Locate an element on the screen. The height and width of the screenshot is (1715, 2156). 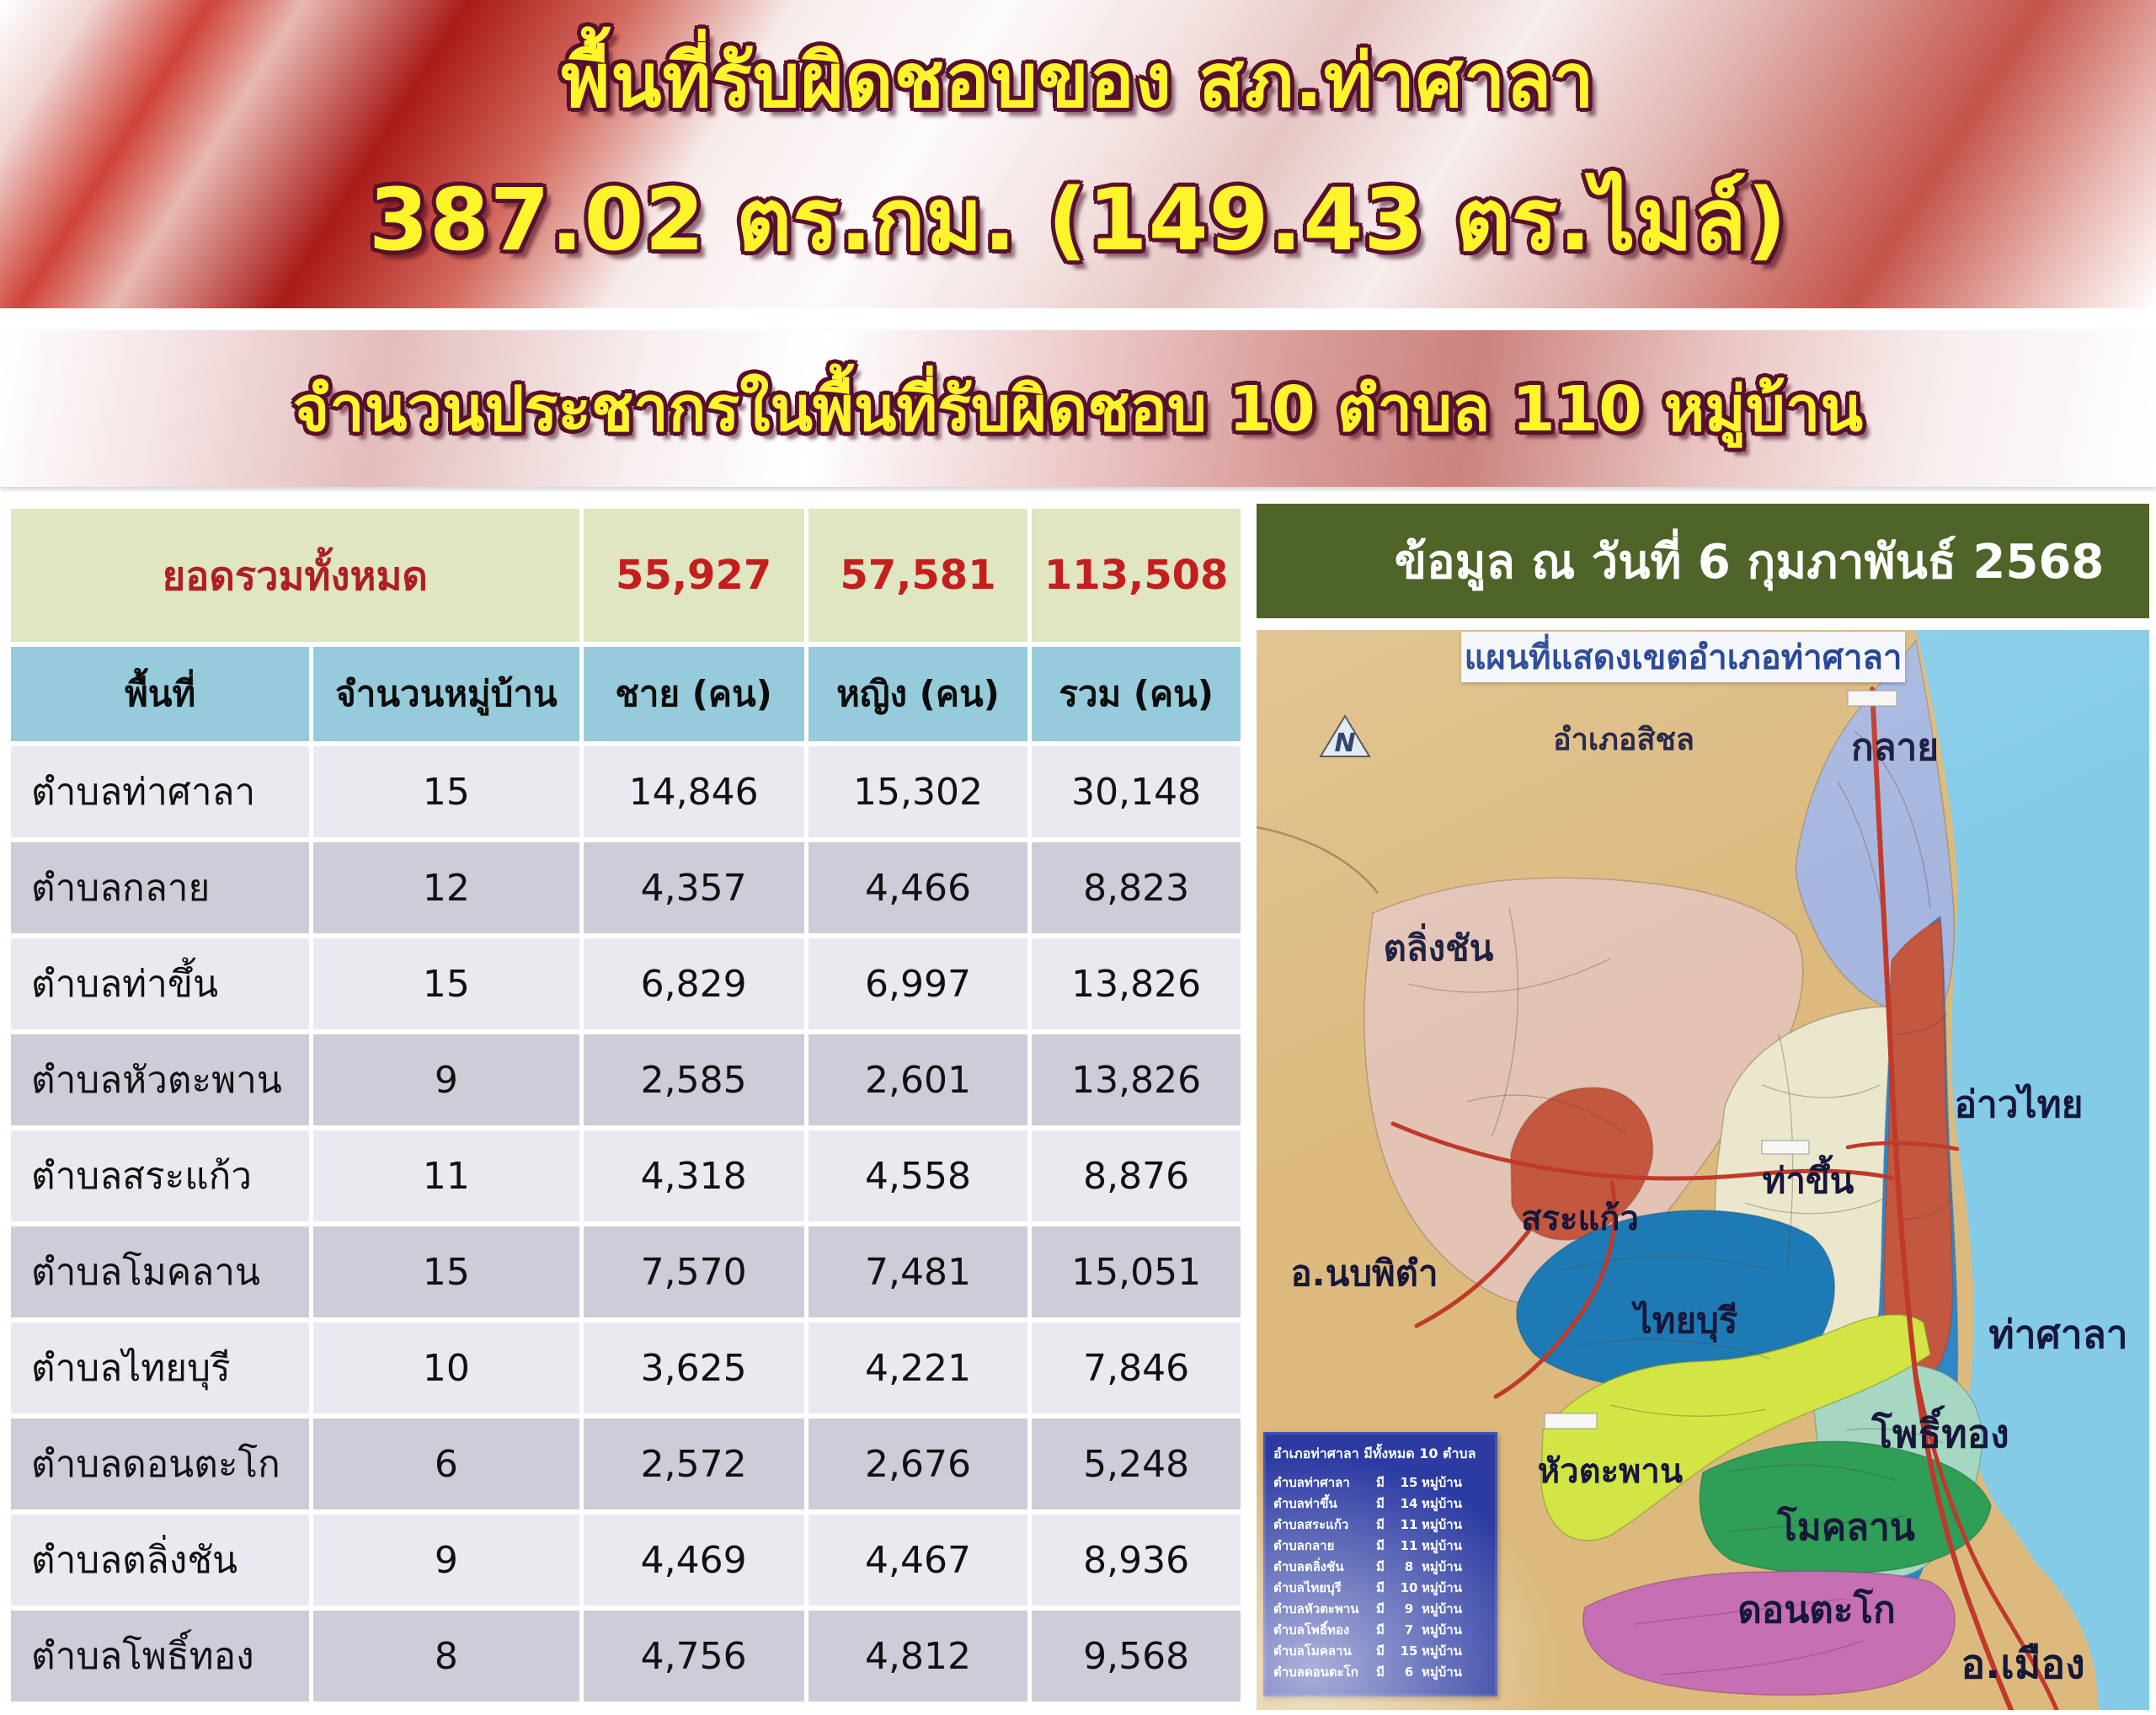
cell-male: 6,829 is located at coordinates (693, 983).